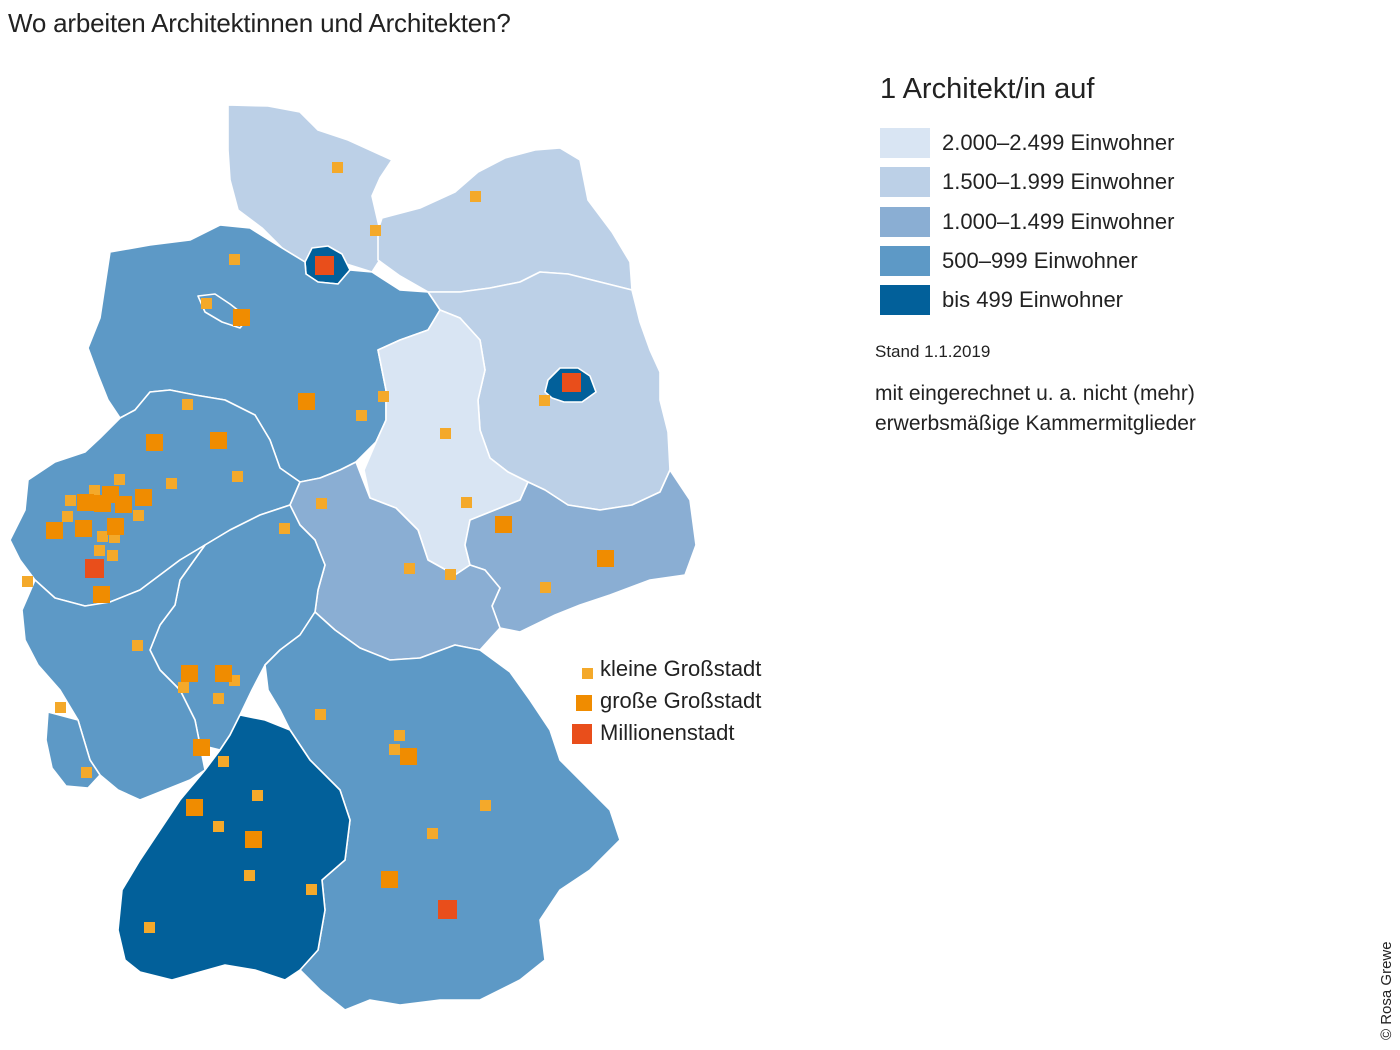 The image size is (1400, 1050). Describe the element at coordinates (505, 220) in the screenshot. I see `state-mecklenburg-vorpommern` at that location.